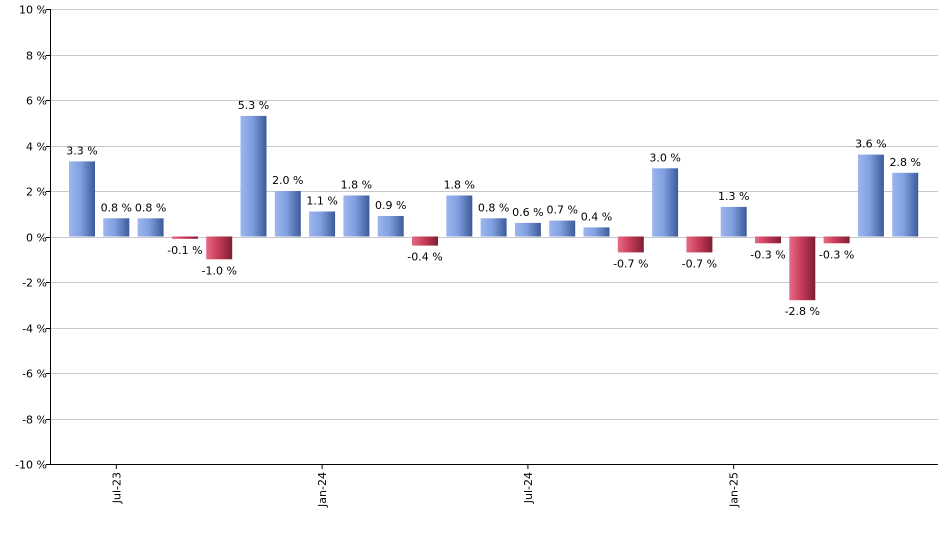 Image resolution: width=940 pixels, height=550 pixels. Describe the element at coordinates (36, 101) in the screenshot. I see `y-tick-label: 6 %` at that location.